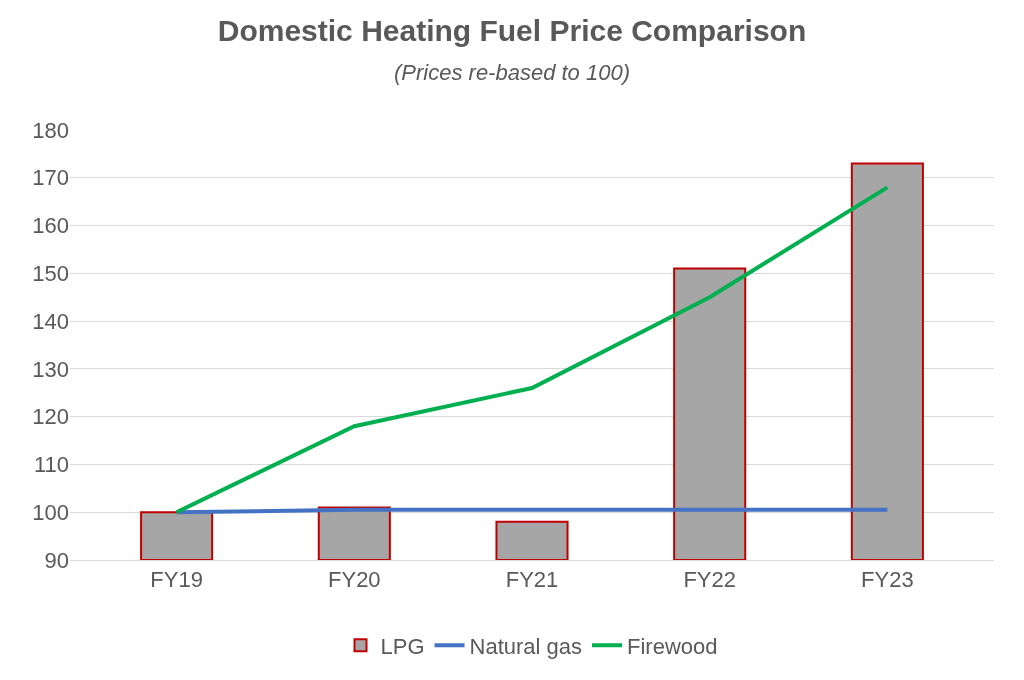  Describe the element at coordinates (50, 130) in the screenshot. I see `y-tick-label: 180` at that location.